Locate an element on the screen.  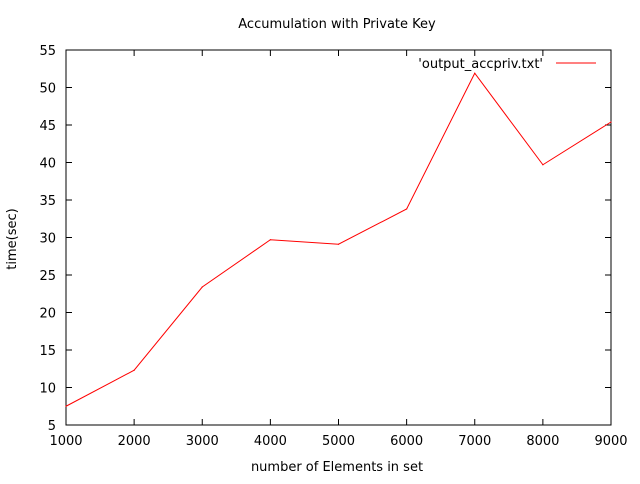
y-tick-label: 30 is located at coordinates (47, 239).